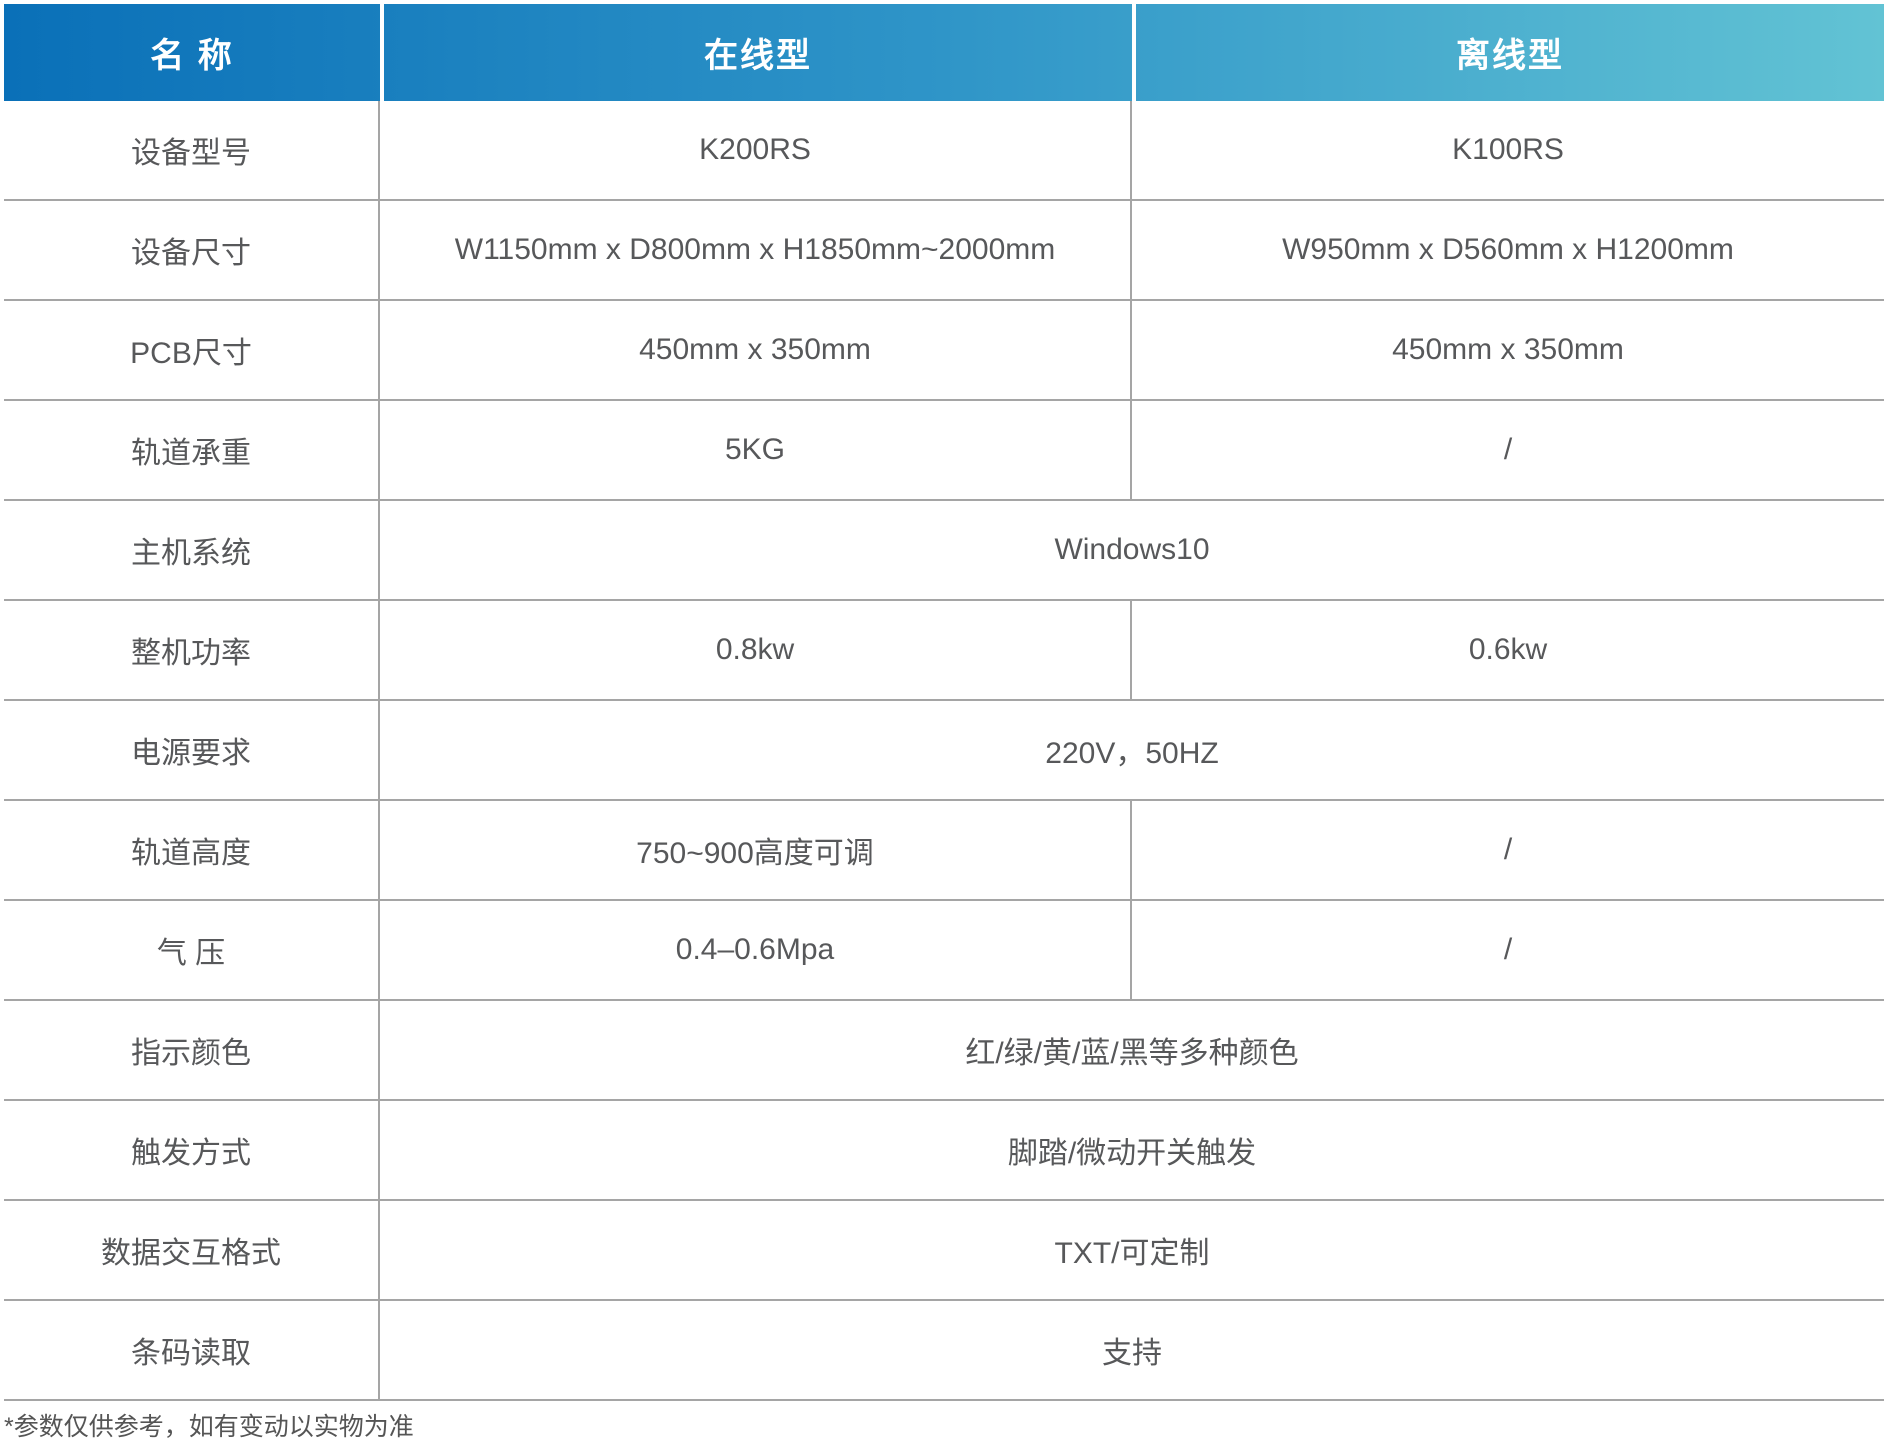 The width and height of the screenshot is (1886, 1440). What do you see at coordinates (756, 650) in the screenshot?
I see `spec-value-online: 0.8kw` at bounding box center [756, 650].